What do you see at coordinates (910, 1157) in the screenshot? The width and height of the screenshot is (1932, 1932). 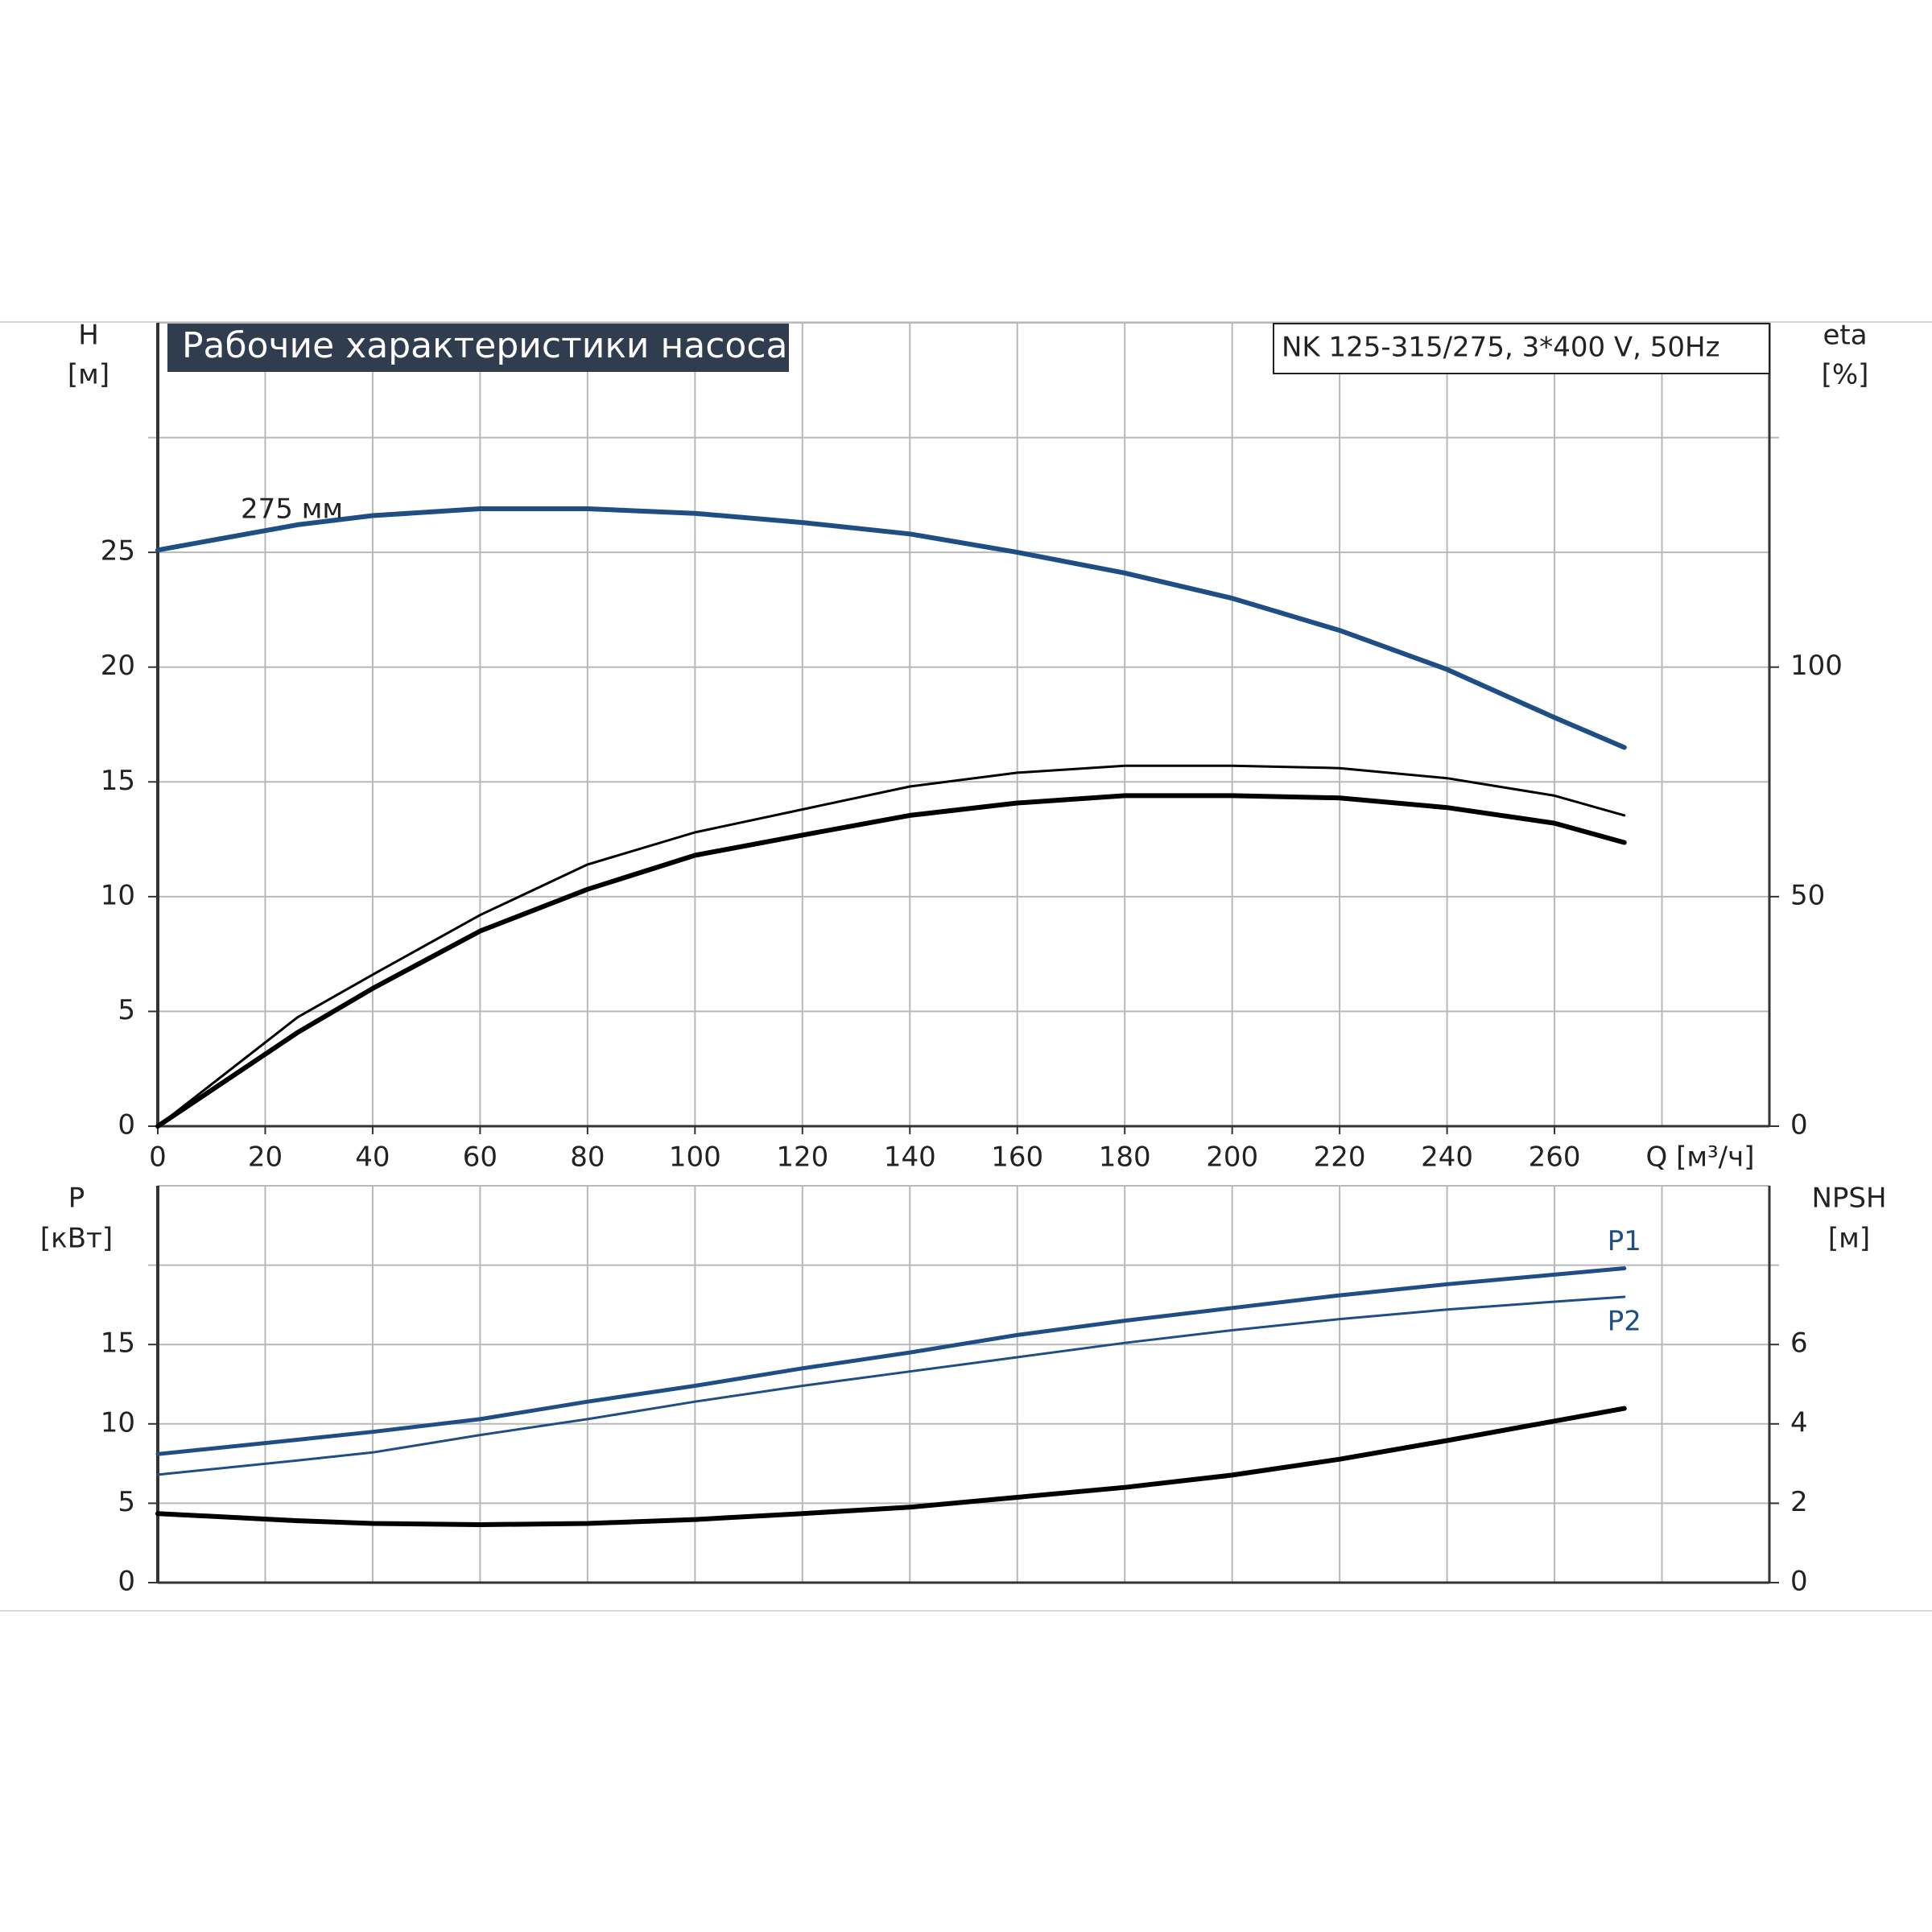 I see `x-tick-label: 140` at bounding box center [910, 1157].